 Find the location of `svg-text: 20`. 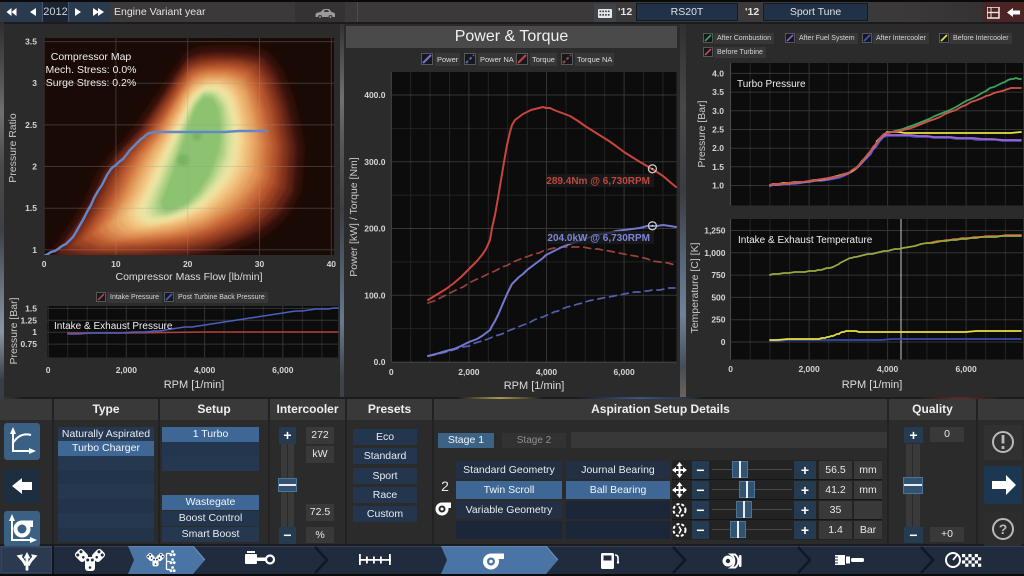

svg-text: 20 is located at coordinates (188, 264).